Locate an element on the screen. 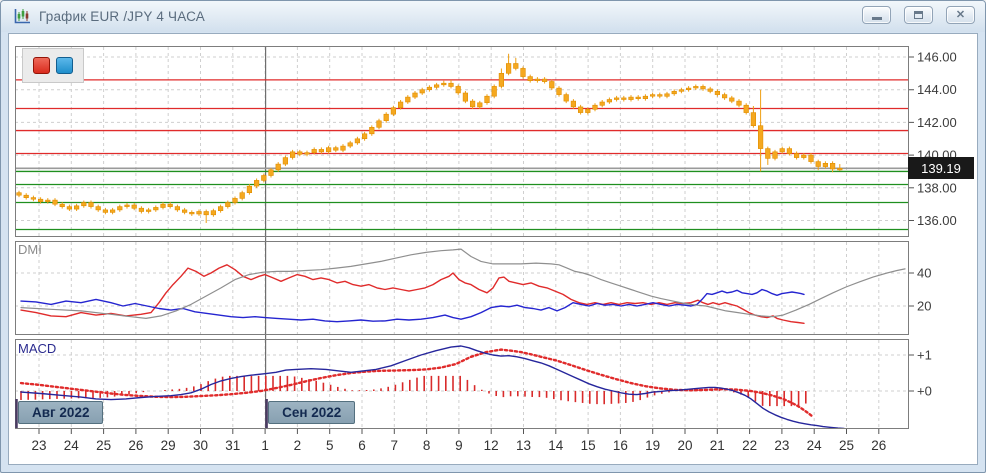 Image resolution: width=986 pixels, height=473 pixels. date-tick-label: 12 is located at coordinates (491, 445).